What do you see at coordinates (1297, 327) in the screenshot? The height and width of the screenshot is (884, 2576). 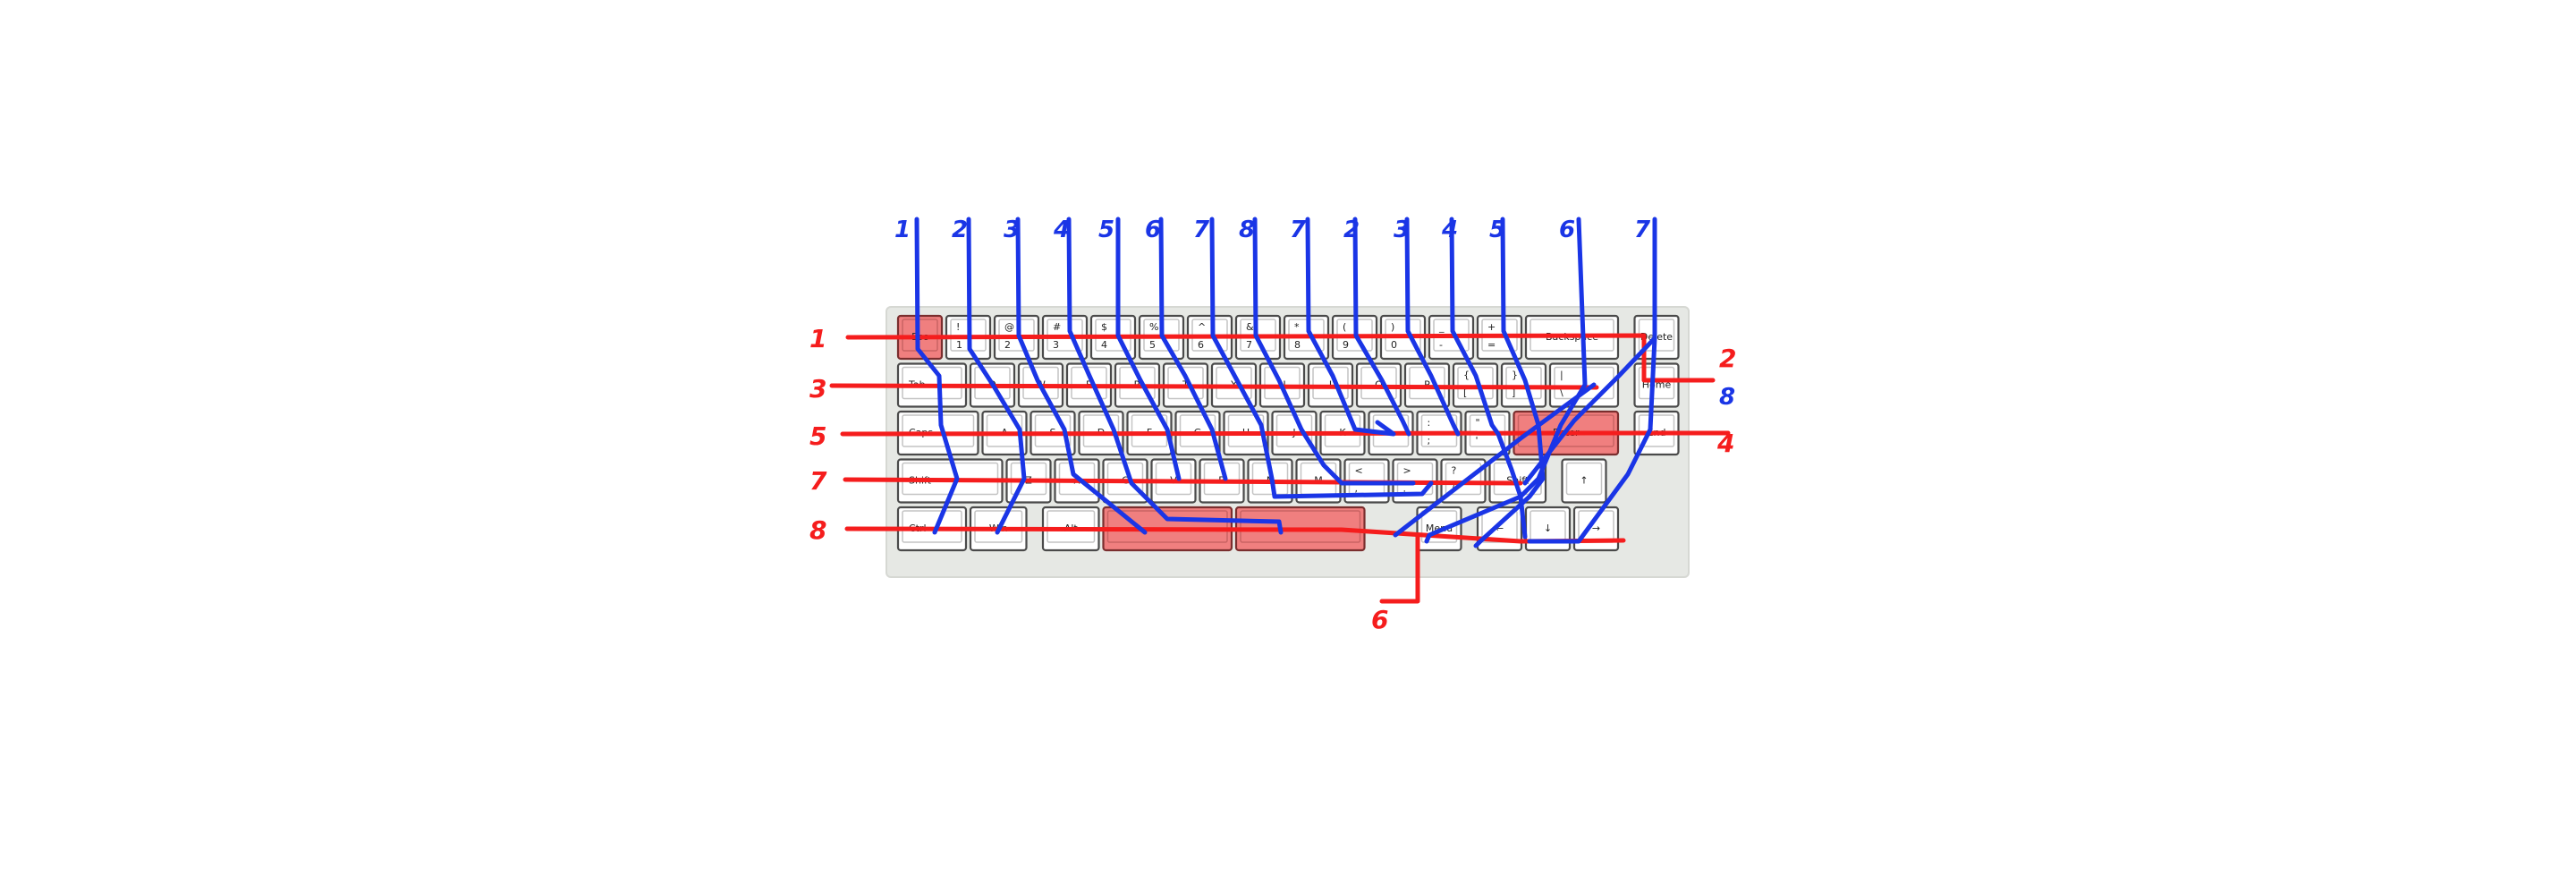 I see `key-legend-top: *` at bounding box center [1297, 327].